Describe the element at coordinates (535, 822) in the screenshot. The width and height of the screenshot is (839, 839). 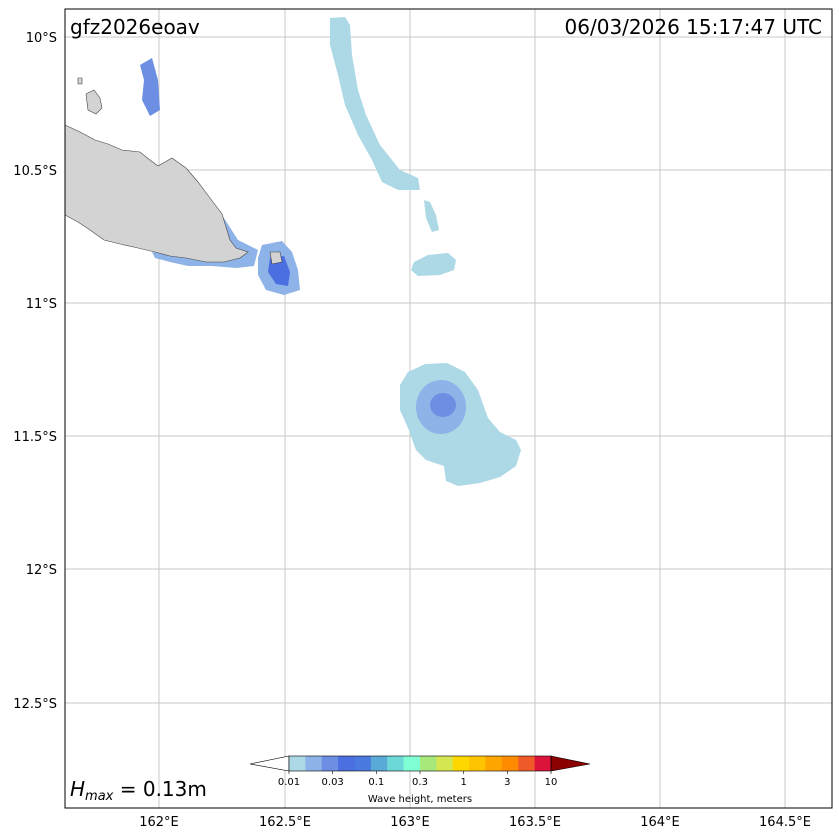
I see `lon-tick-label: 163.5°E` at that location.